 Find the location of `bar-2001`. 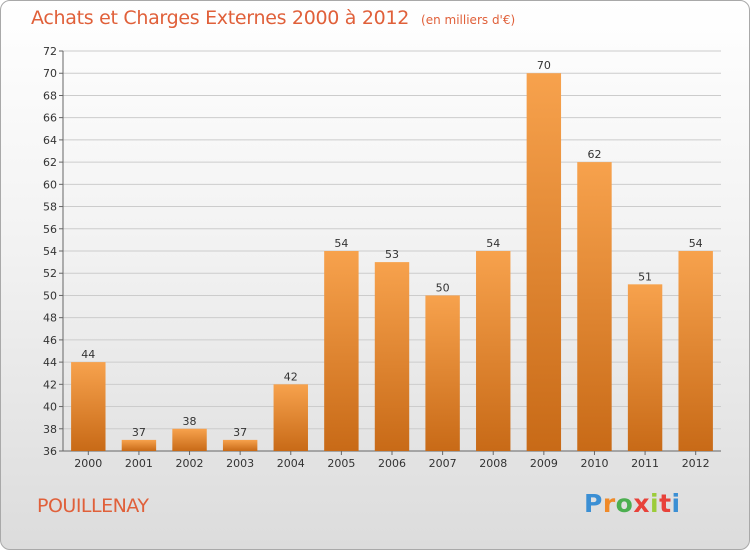

bar-2001 is located at coordinates (139, 445).